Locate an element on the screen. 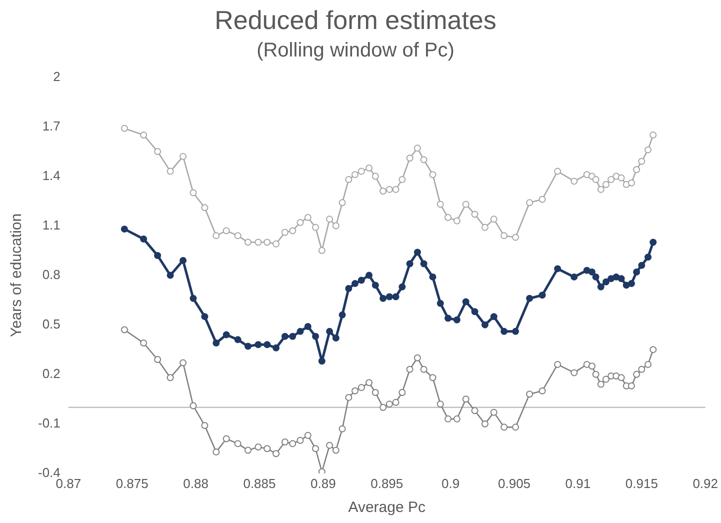 The image size is (721, 523). x-tick-label: 0.875 is located at coordinates (132, 483).